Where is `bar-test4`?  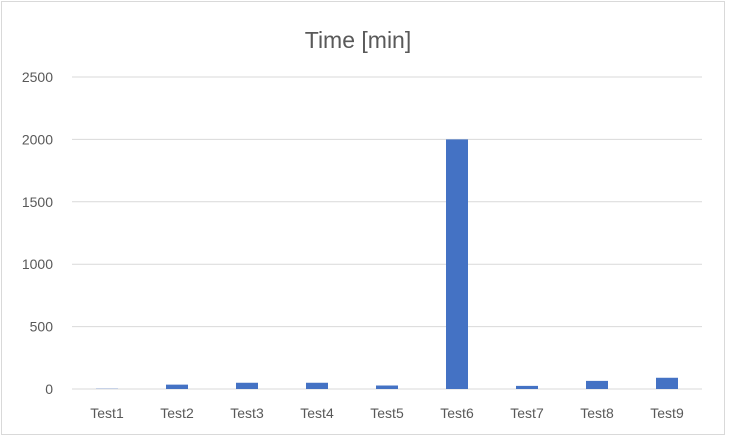
bar-test4 is located at coordinates (317, 385).